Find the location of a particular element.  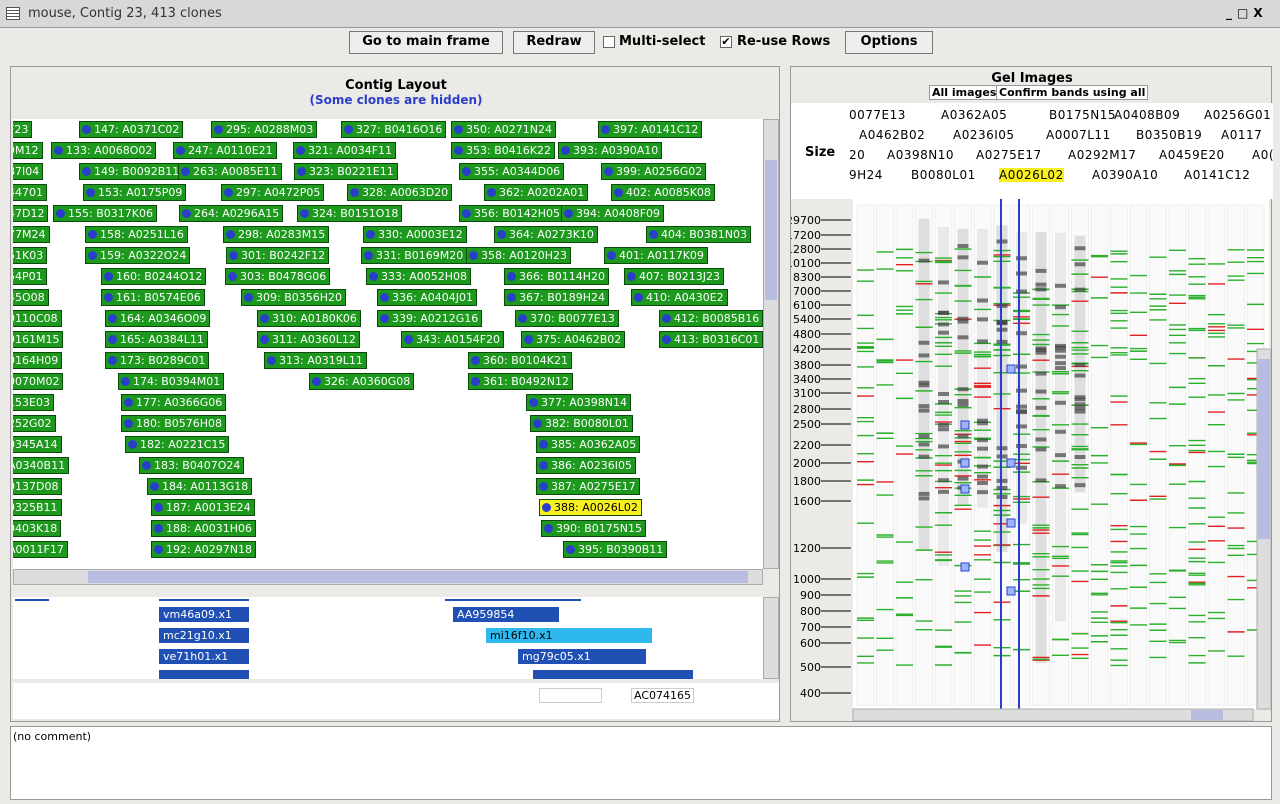

clone-label: 412: B0085B16 is located at coordinates (711, 318).